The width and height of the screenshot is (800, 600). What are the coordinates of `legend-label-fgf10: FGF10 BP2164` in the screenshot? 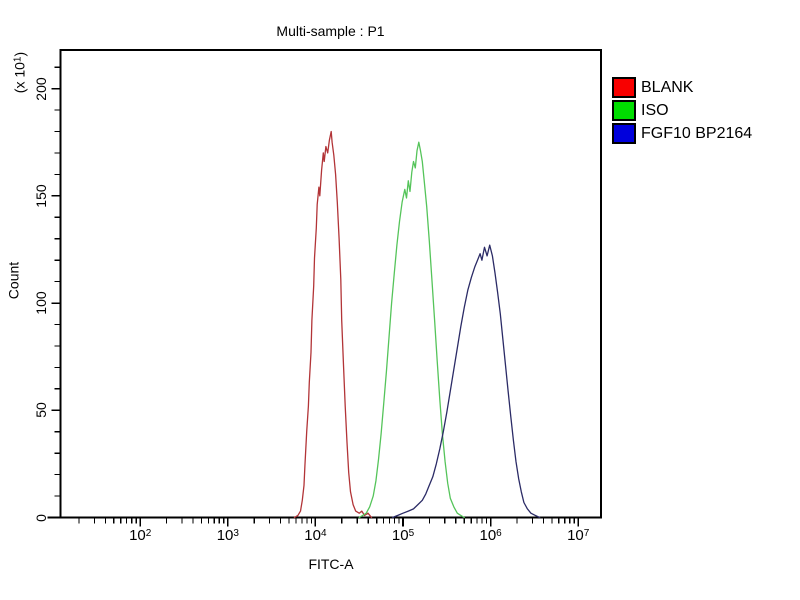 It's located at (697, 133).